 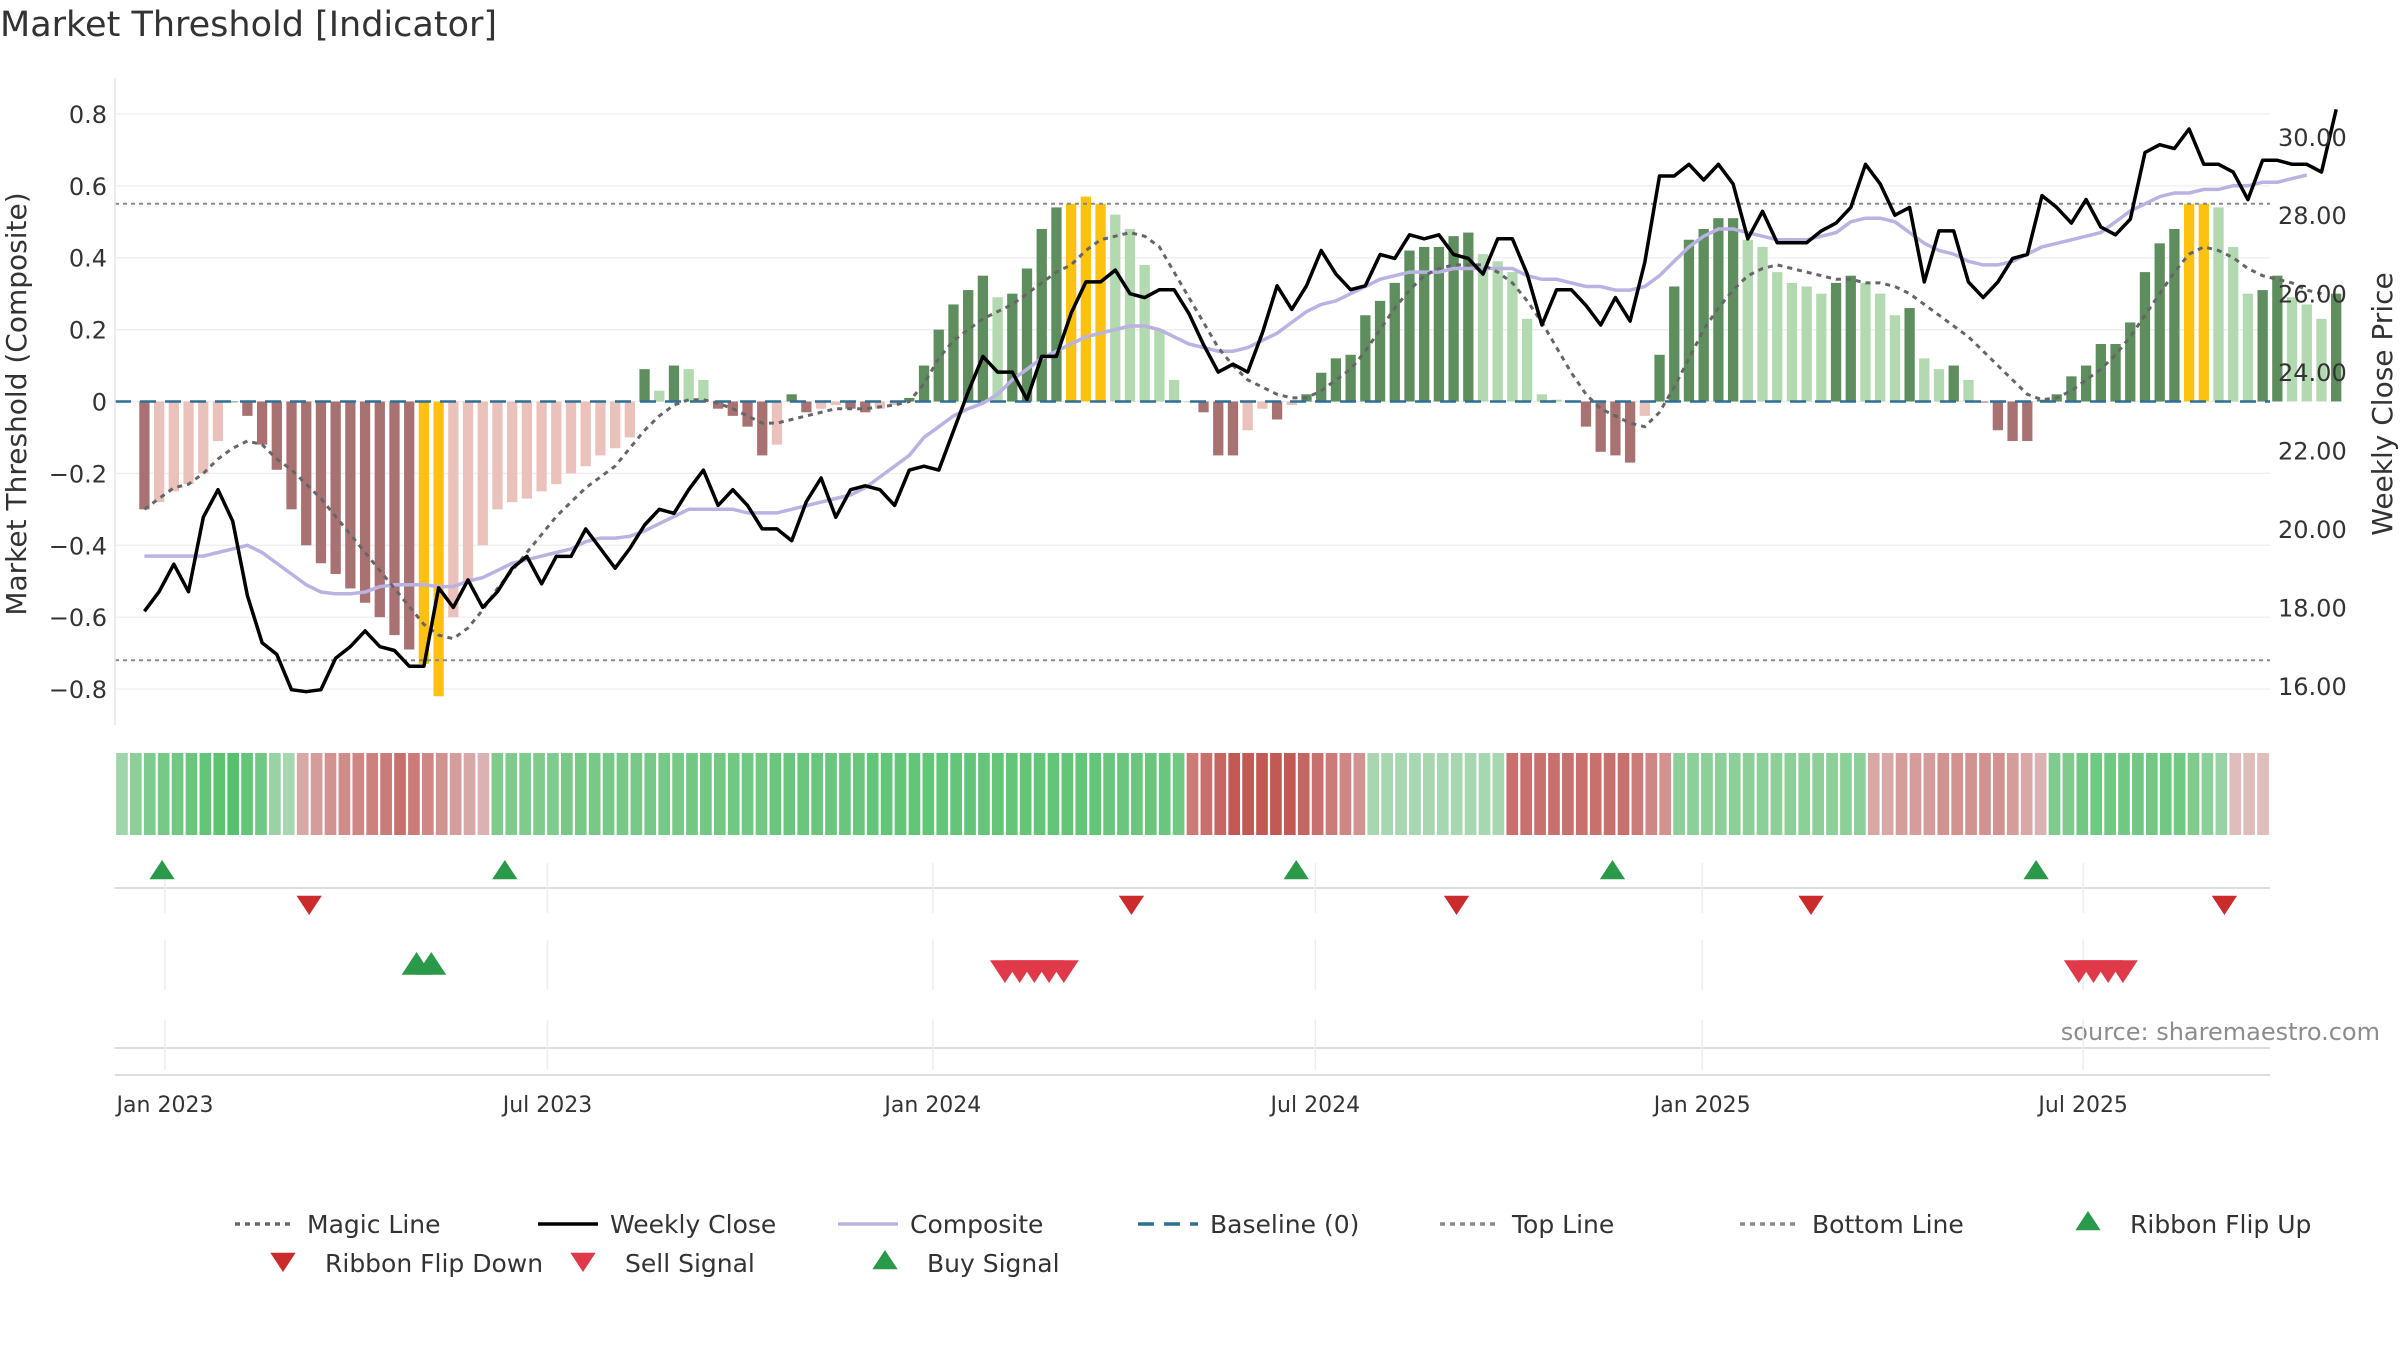 I want to click on legend-label: Bottom Line, so click(x=1888, y=1224).